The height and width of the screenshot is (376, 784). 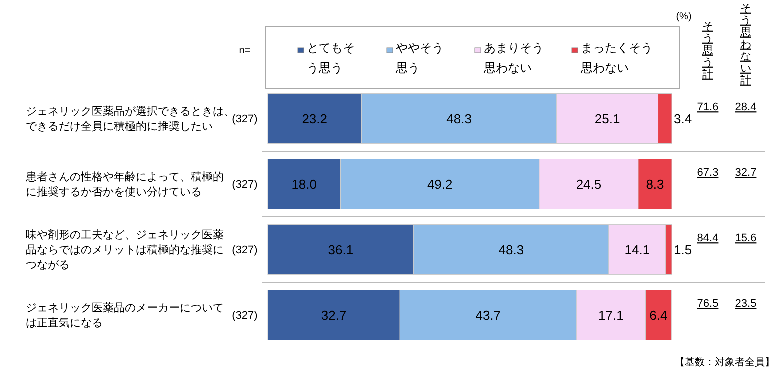 What do you see at coordinates (746, 238) in the screenshot?
I see `text: 15.6` at bounding box center [746, 238].